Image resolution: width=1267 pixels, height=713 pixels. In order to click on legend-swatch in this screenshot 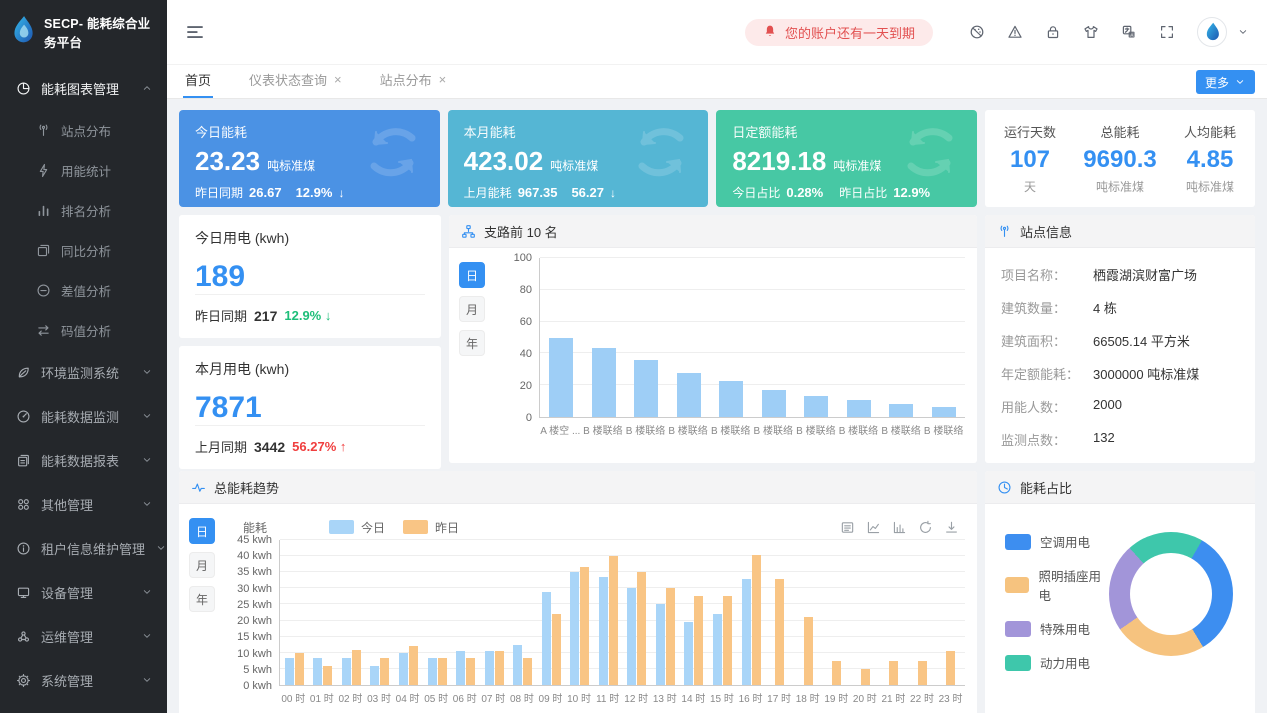, I will do `click(1017, 585)`.